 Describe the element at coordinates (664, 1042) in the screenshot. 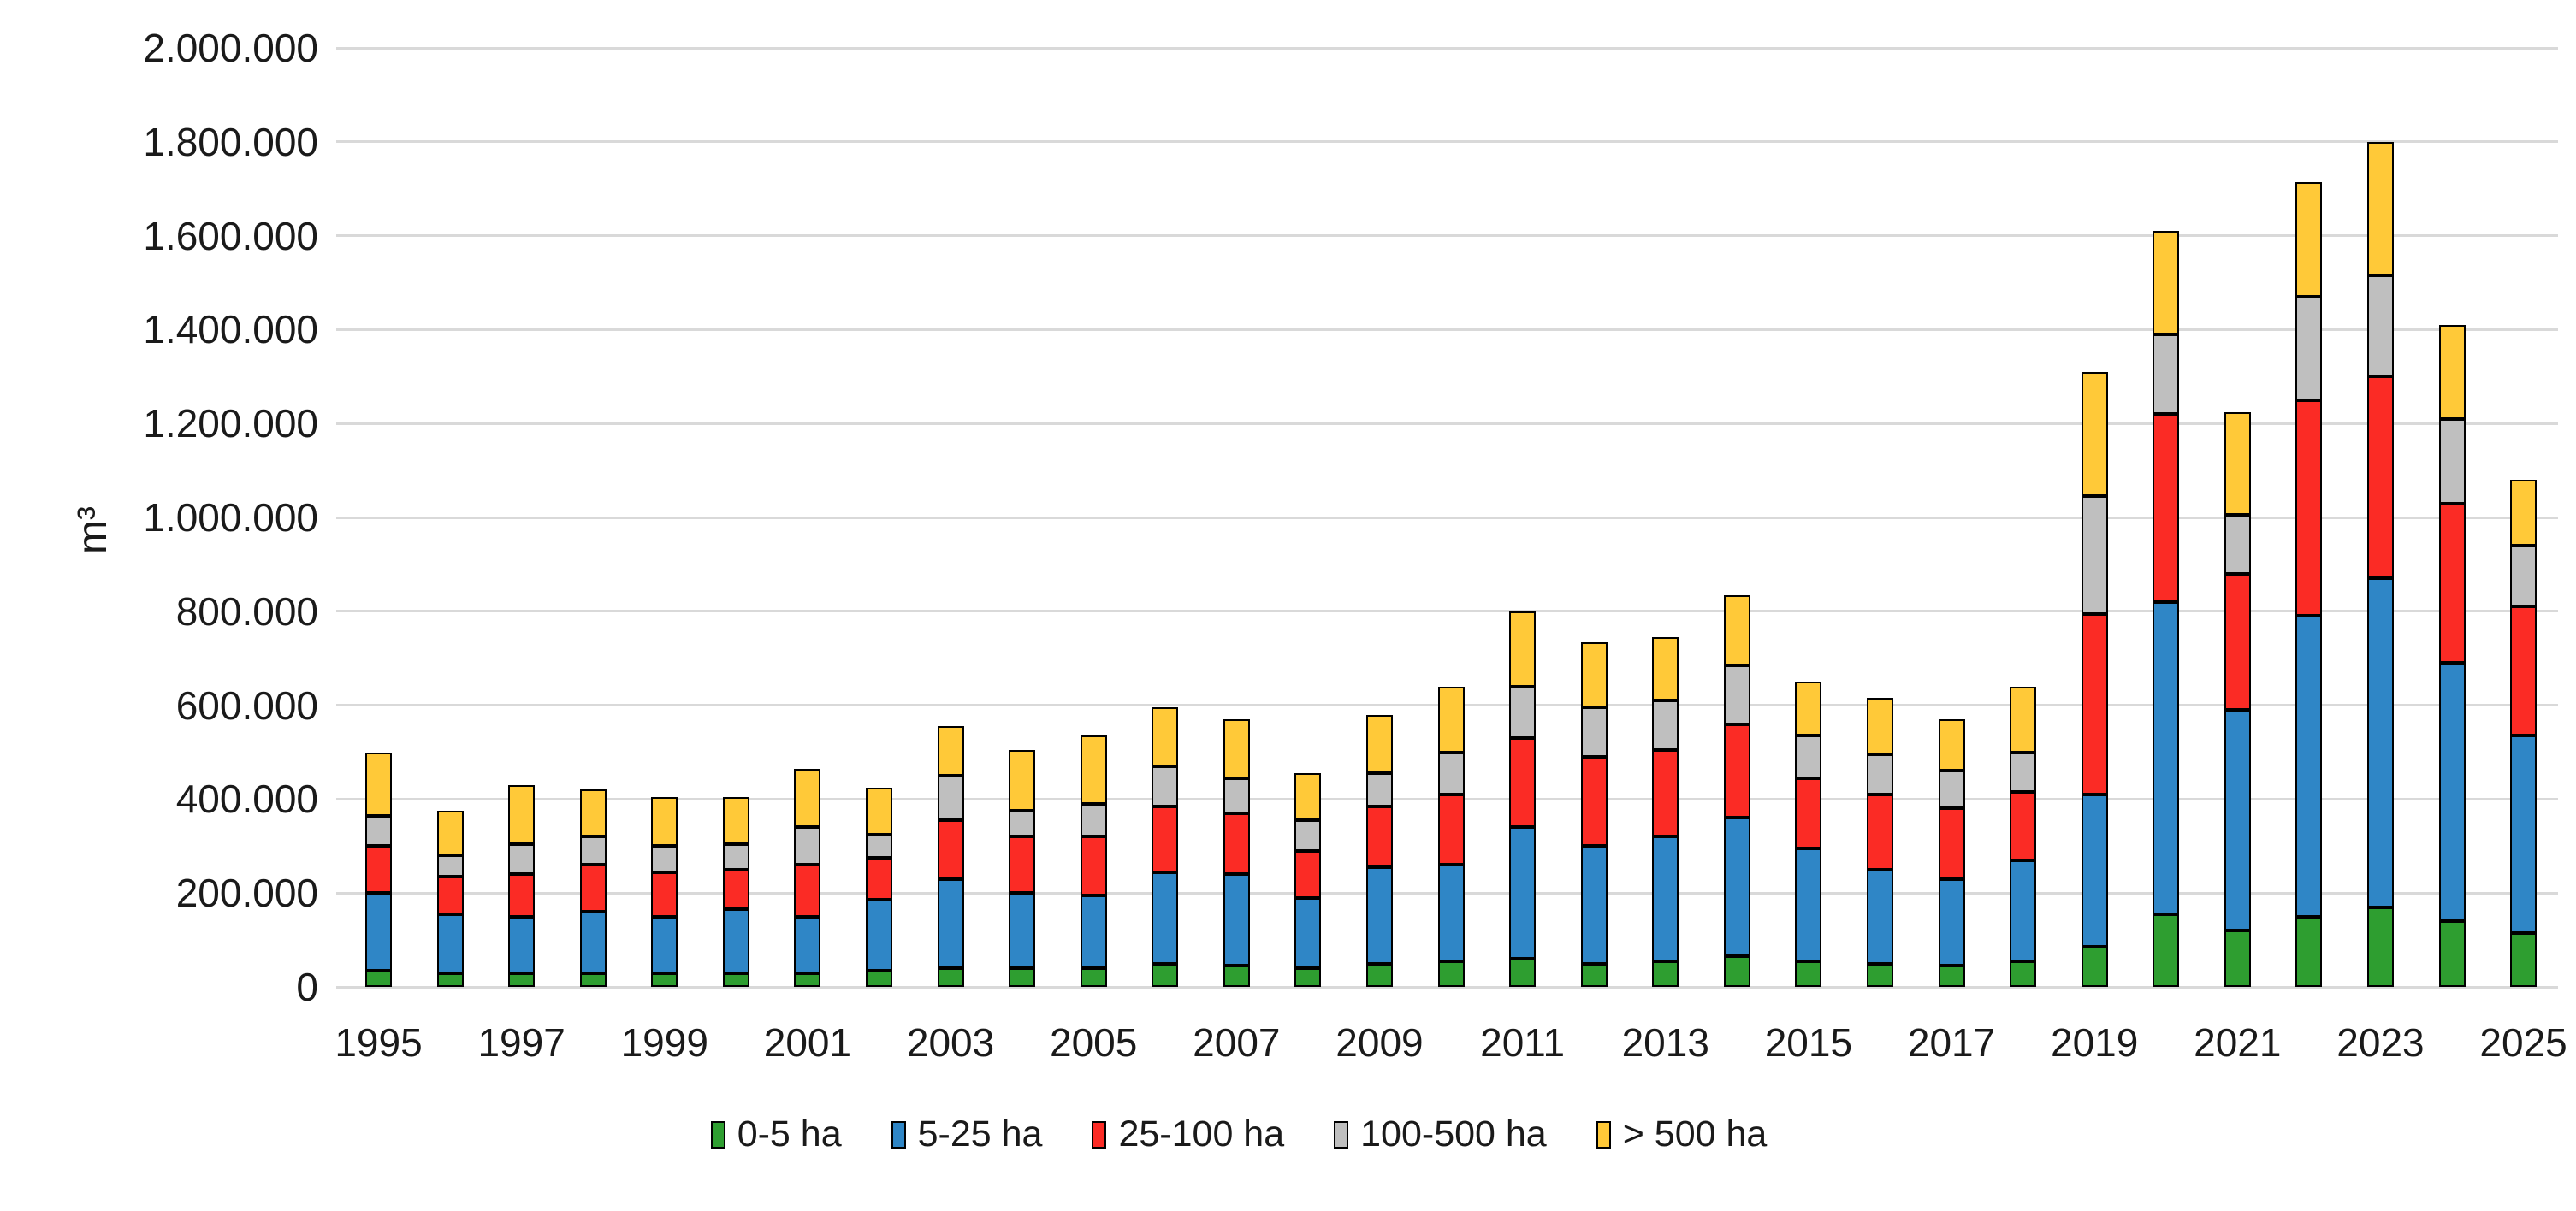

I see `x-axis-tick-label: 1999` at that location.